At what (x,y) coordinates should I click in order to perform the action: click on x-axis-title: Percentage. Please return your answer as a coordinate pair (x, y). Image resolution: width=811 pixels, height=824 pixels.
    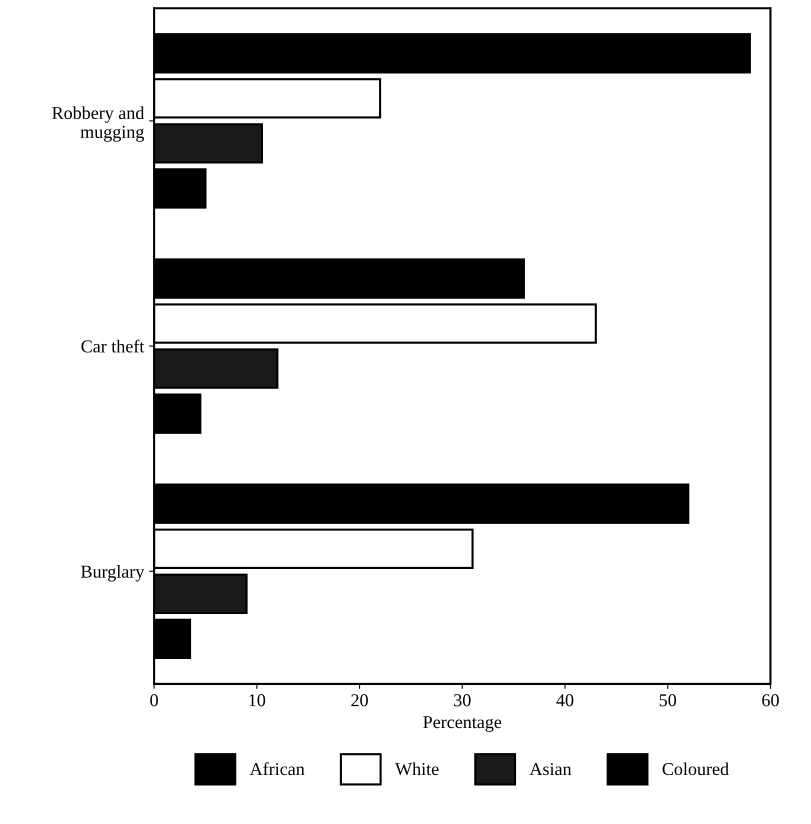
    Looking at the image, I should click on (462, 724).